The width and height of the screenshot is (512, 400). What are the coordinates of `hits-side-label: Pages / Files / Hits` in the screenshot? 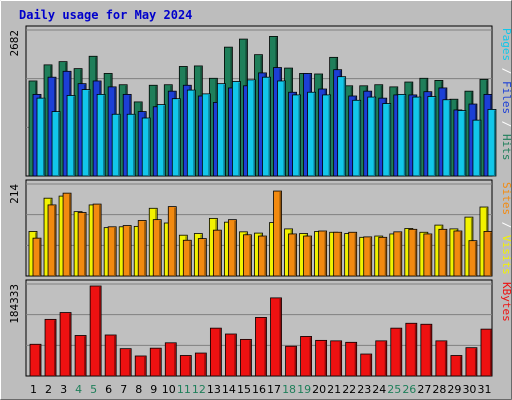 It's located at (506, 94).